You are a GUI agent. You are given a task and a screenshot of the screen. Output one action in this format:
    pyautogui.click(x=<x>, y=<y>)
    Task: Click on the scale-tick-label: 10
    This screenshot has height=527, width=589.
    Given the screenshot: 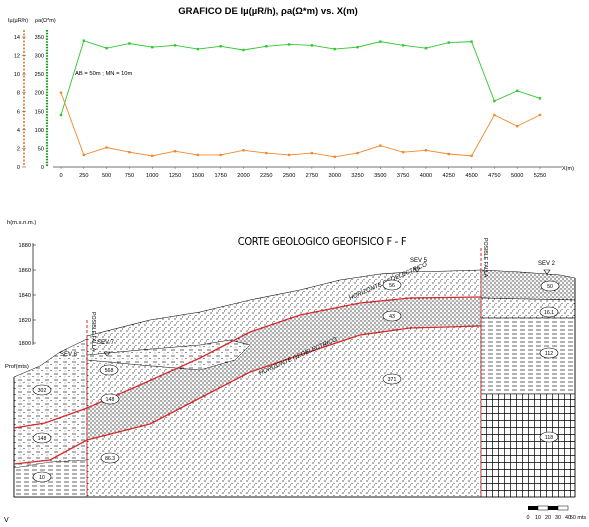 What is the action you would take?
    pyautogui.click(x=538, y=518)
    